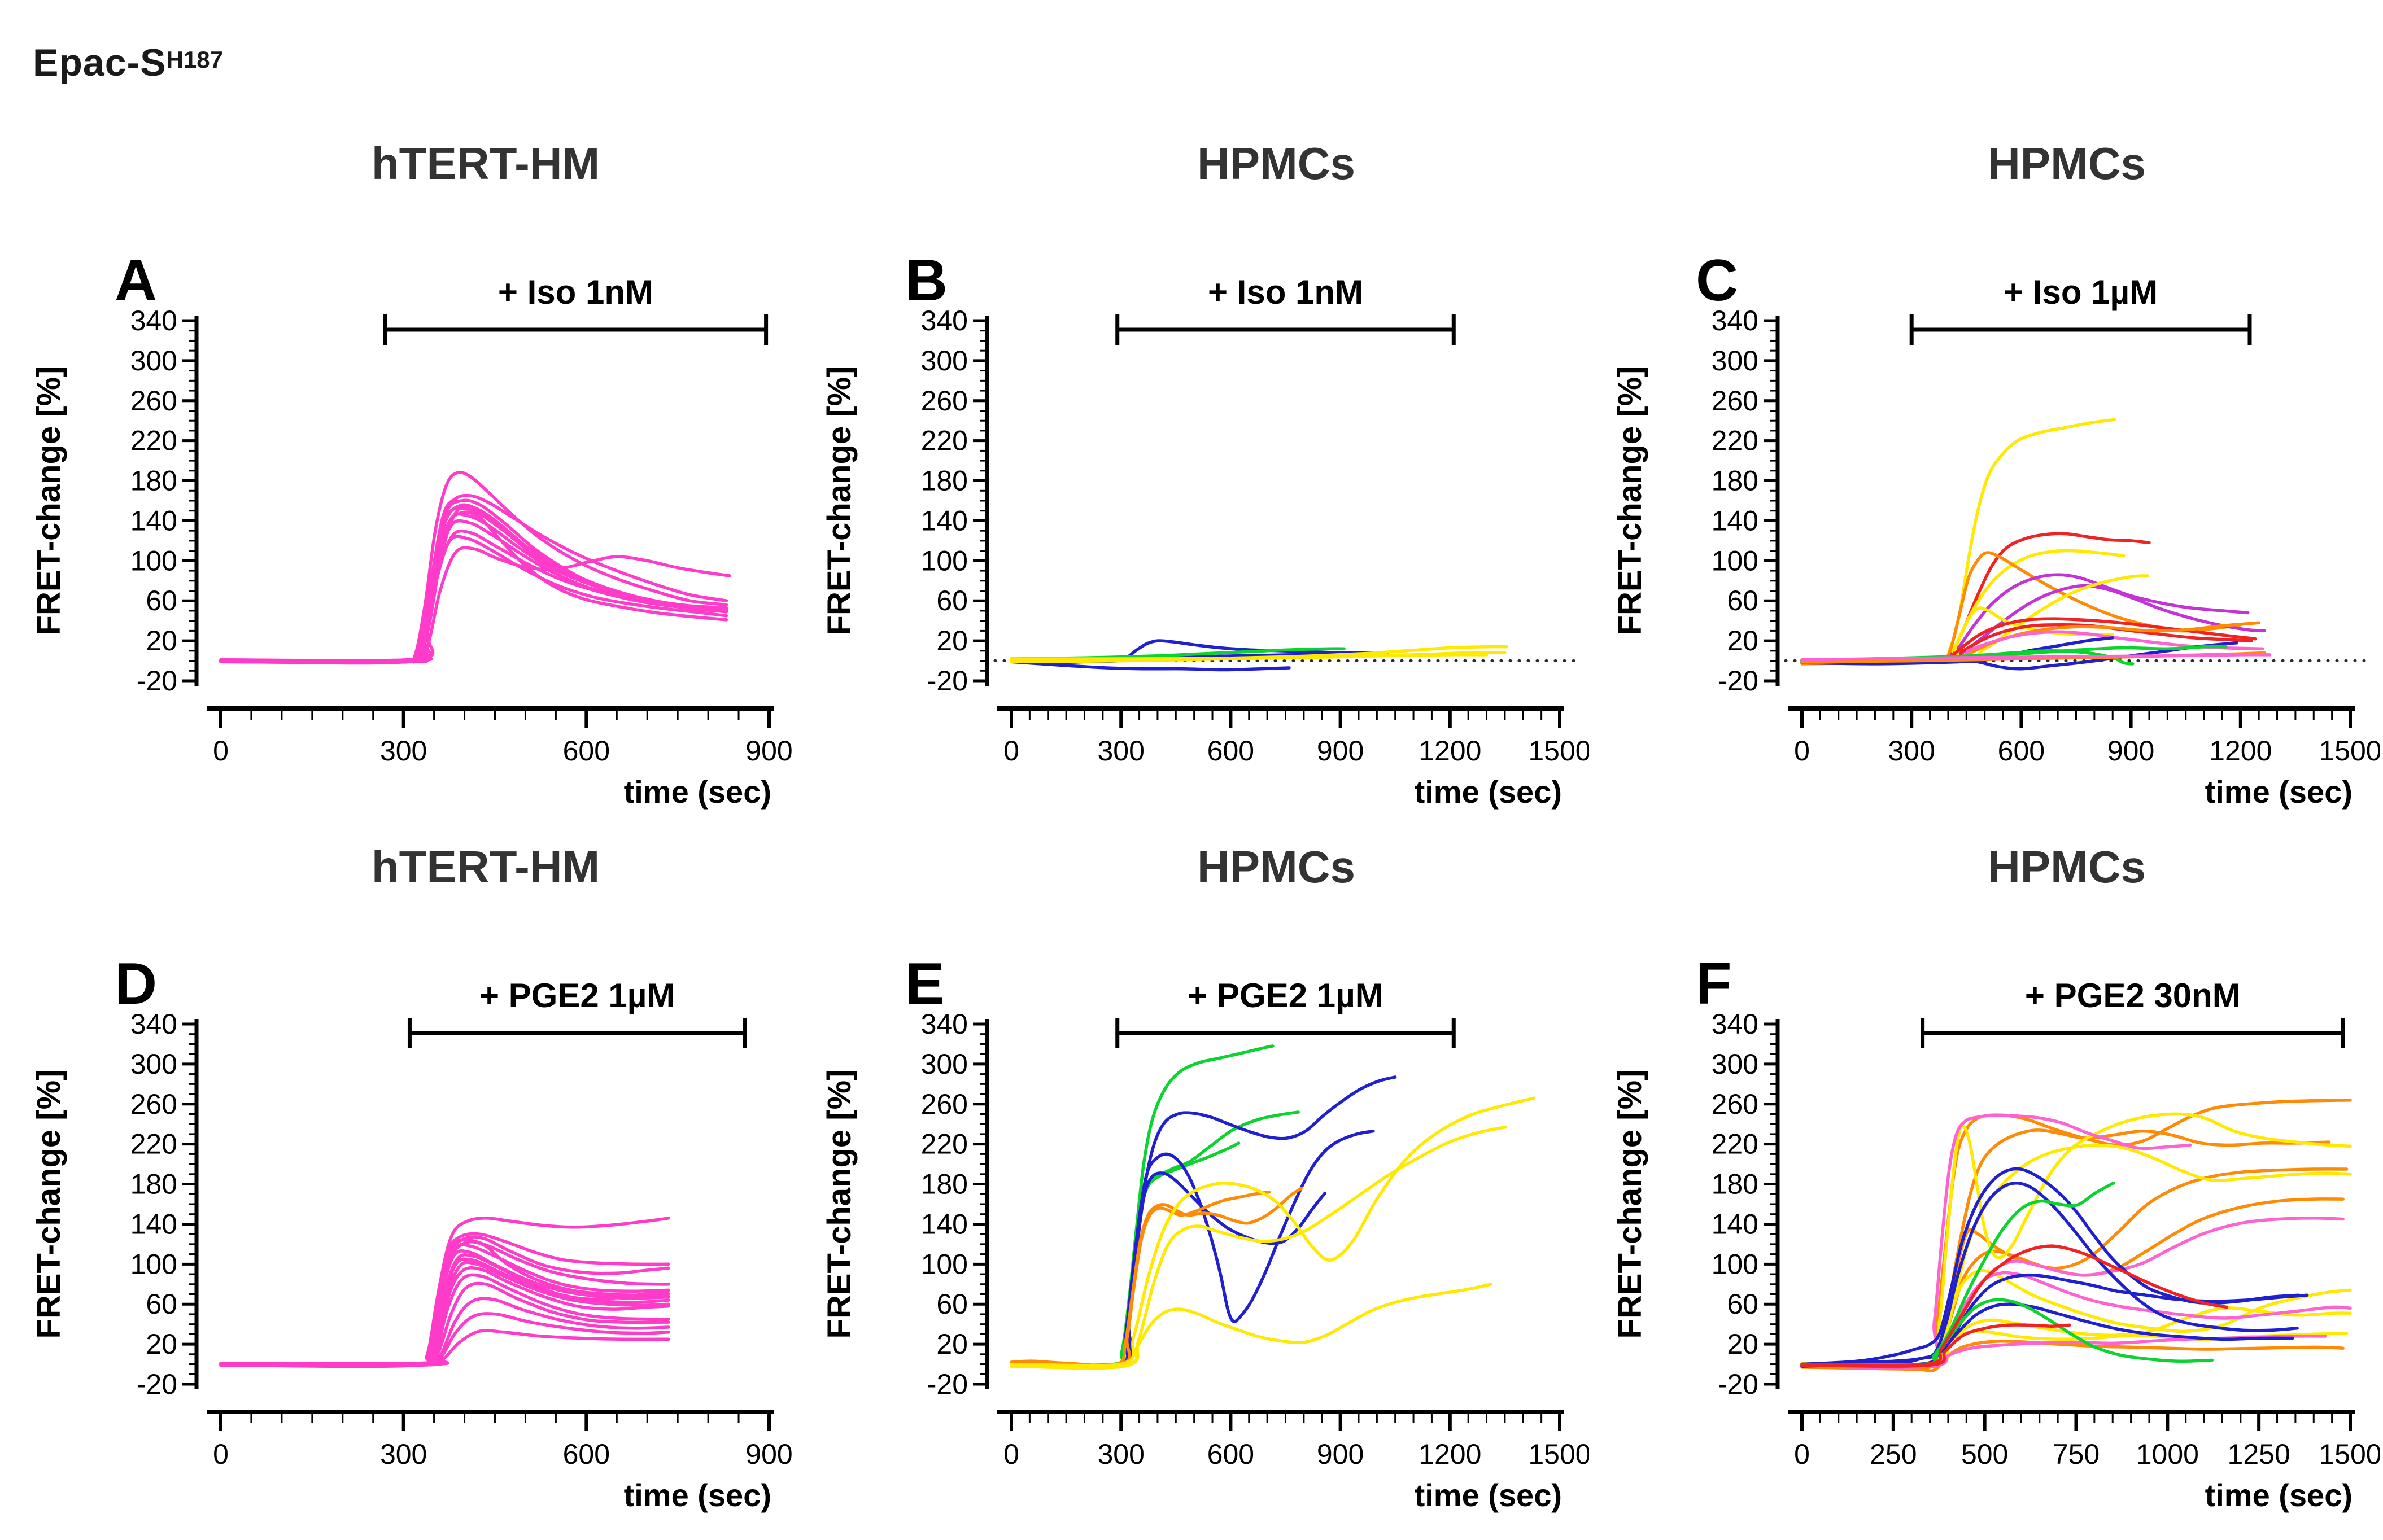  Describe the element at coordinates (485, 867) in the screenshot. I see `cell-line-title-D: hTERT-HM` at that location.